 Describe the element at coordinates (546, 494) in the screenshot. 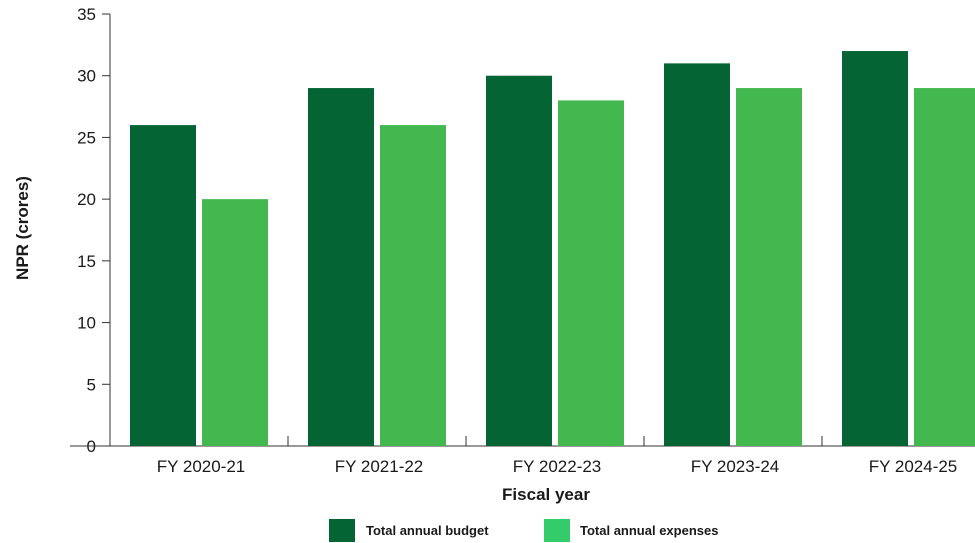

I see `x-axis-title: Fiscal year` at that location.